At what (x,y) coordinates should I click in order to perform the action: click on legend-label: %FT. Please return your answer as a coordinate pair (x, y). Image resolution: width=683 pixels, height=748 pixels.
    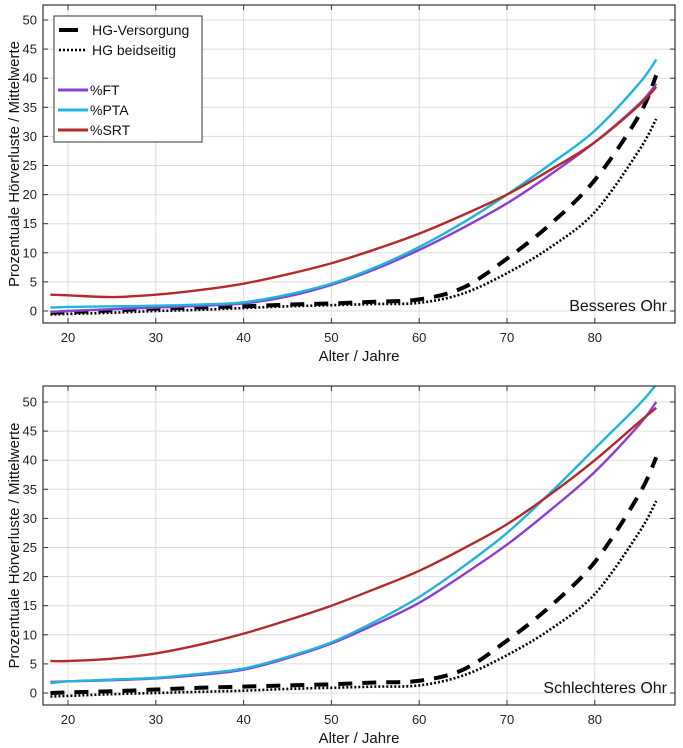
    Looking at the image, I should click on (105, 90).